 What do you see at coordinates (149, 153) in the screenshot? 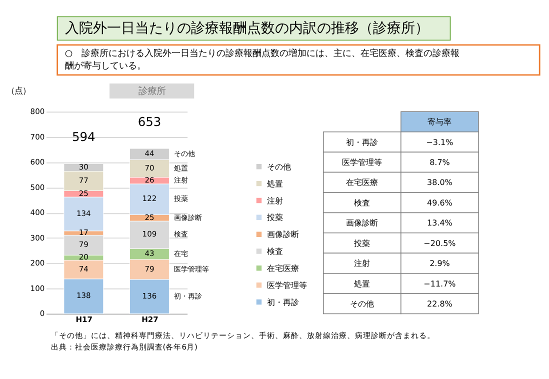
I see `data-label: 44` at bounding box center [149, 153].